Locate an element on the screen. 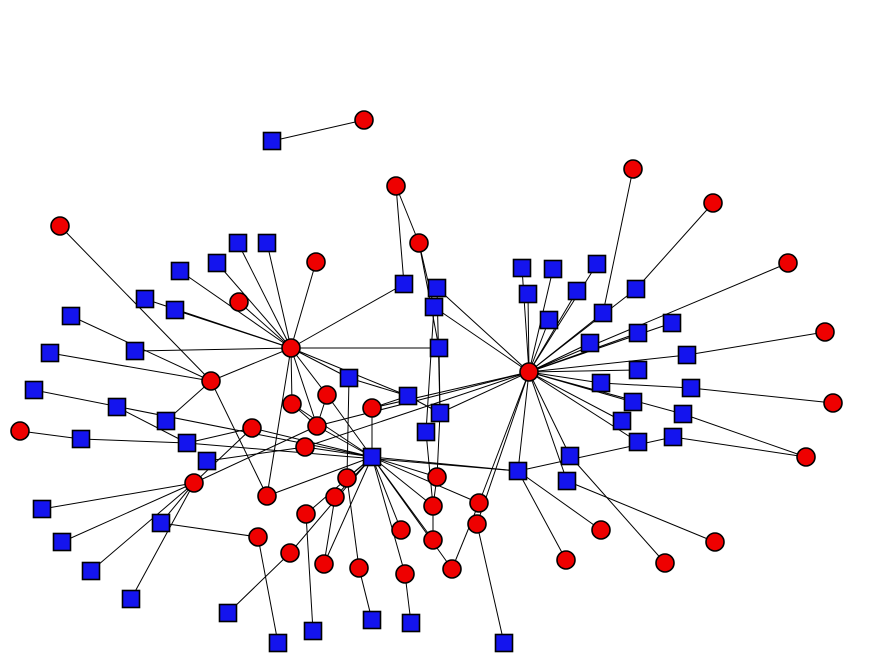 The height and width of the screenshot is (663, 876). graph-node-square-s2 is located at coordinates (238, 243).